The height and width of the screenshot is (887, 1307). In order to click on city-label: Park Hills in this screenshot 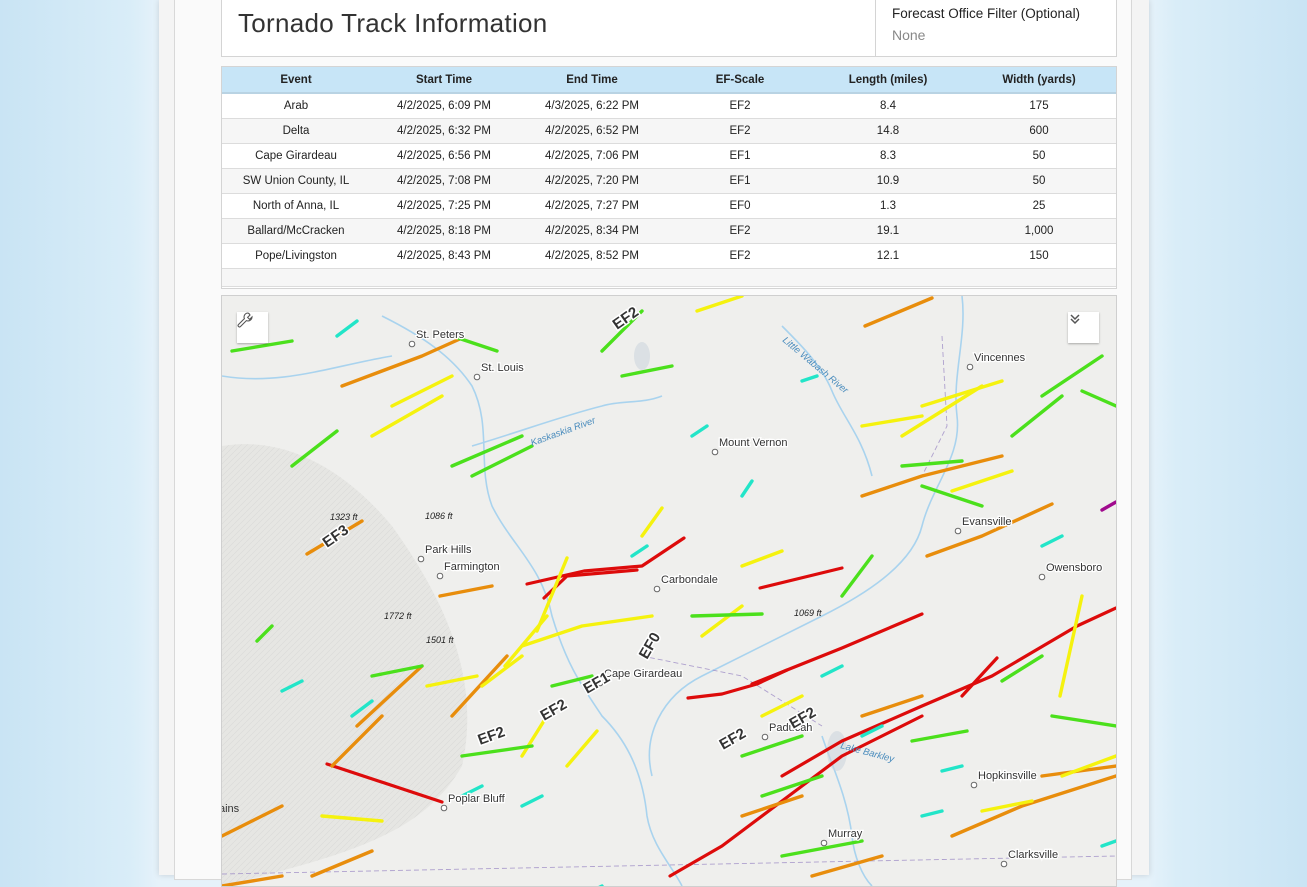, I will do `click(448, 550)`.